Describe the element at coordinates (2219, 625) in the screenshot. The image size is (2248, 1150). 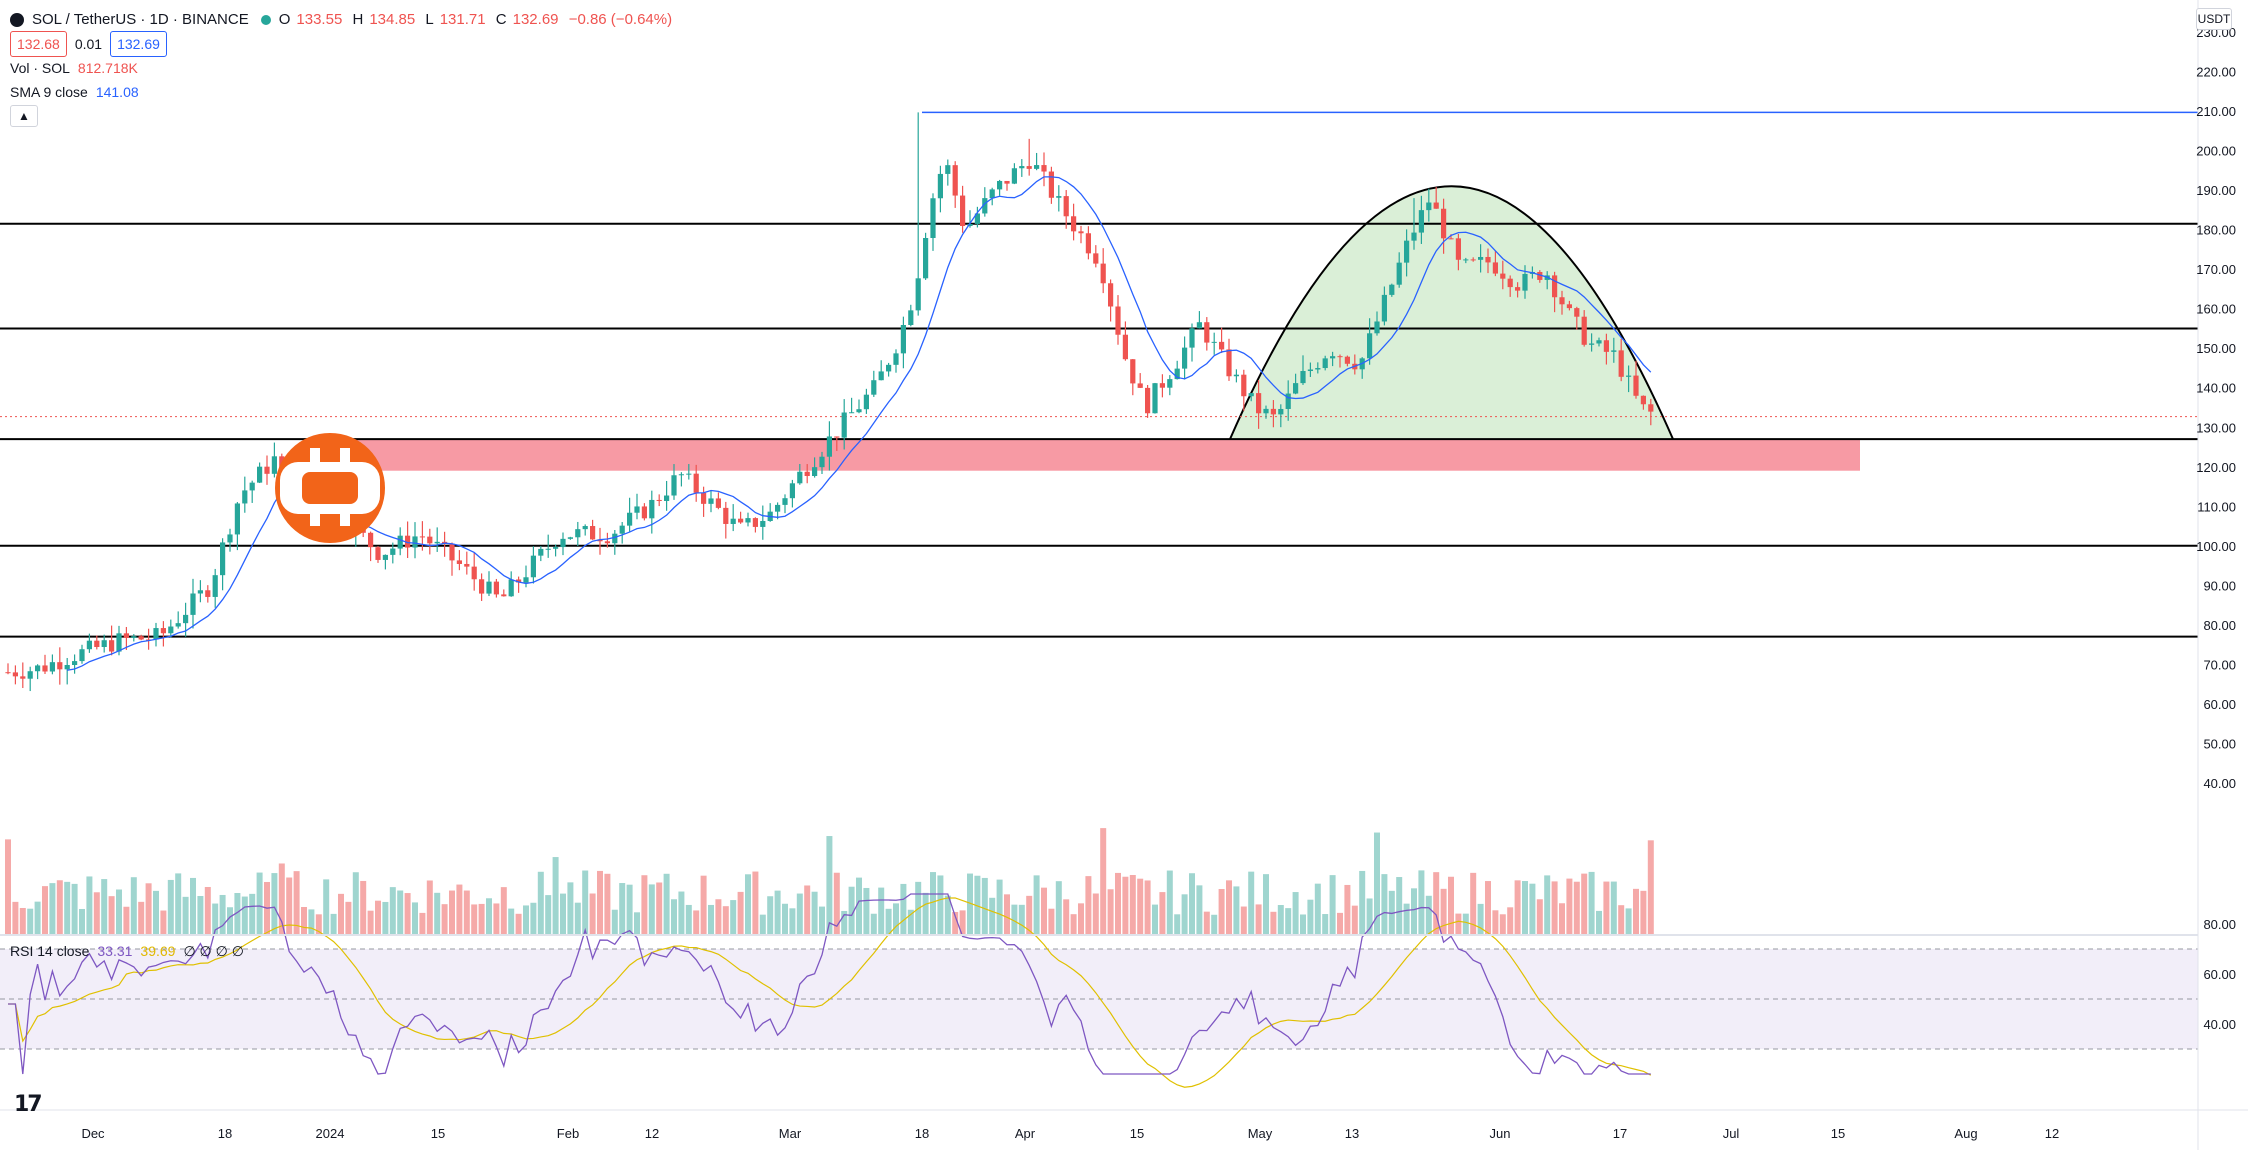
I see `price-tick-label: 80.00` at that location.